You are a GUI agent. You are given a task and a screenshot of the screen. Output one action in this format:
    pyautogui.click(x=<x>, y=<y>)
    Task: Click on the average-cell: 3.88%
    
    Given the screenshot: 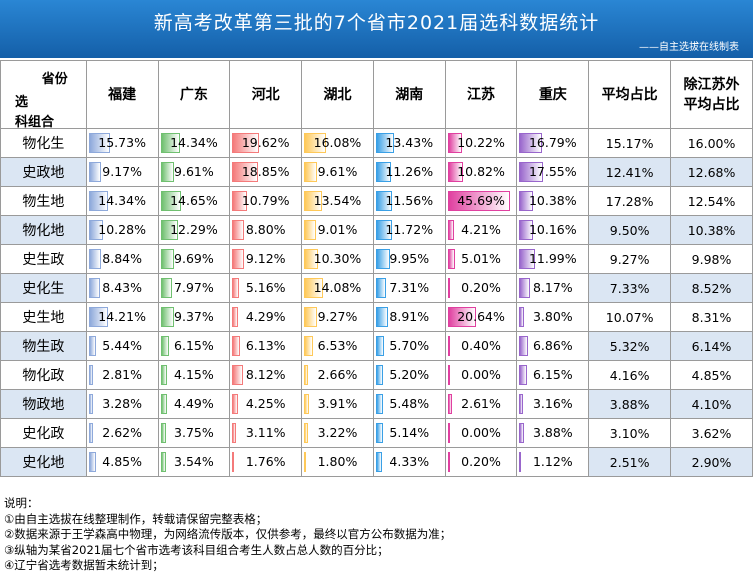 What is the action you would take?
    pyautogui.click(x=630, y=404)
    